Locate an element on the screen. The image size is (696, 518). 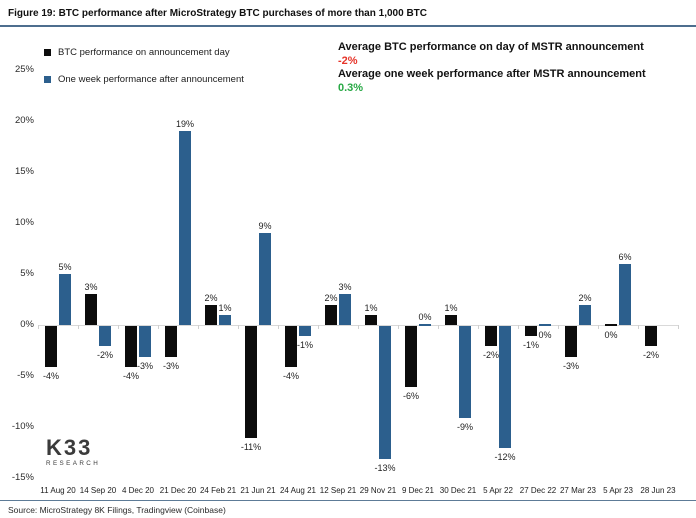
y-axis-label: -5% is located at coordinates (25, 375).